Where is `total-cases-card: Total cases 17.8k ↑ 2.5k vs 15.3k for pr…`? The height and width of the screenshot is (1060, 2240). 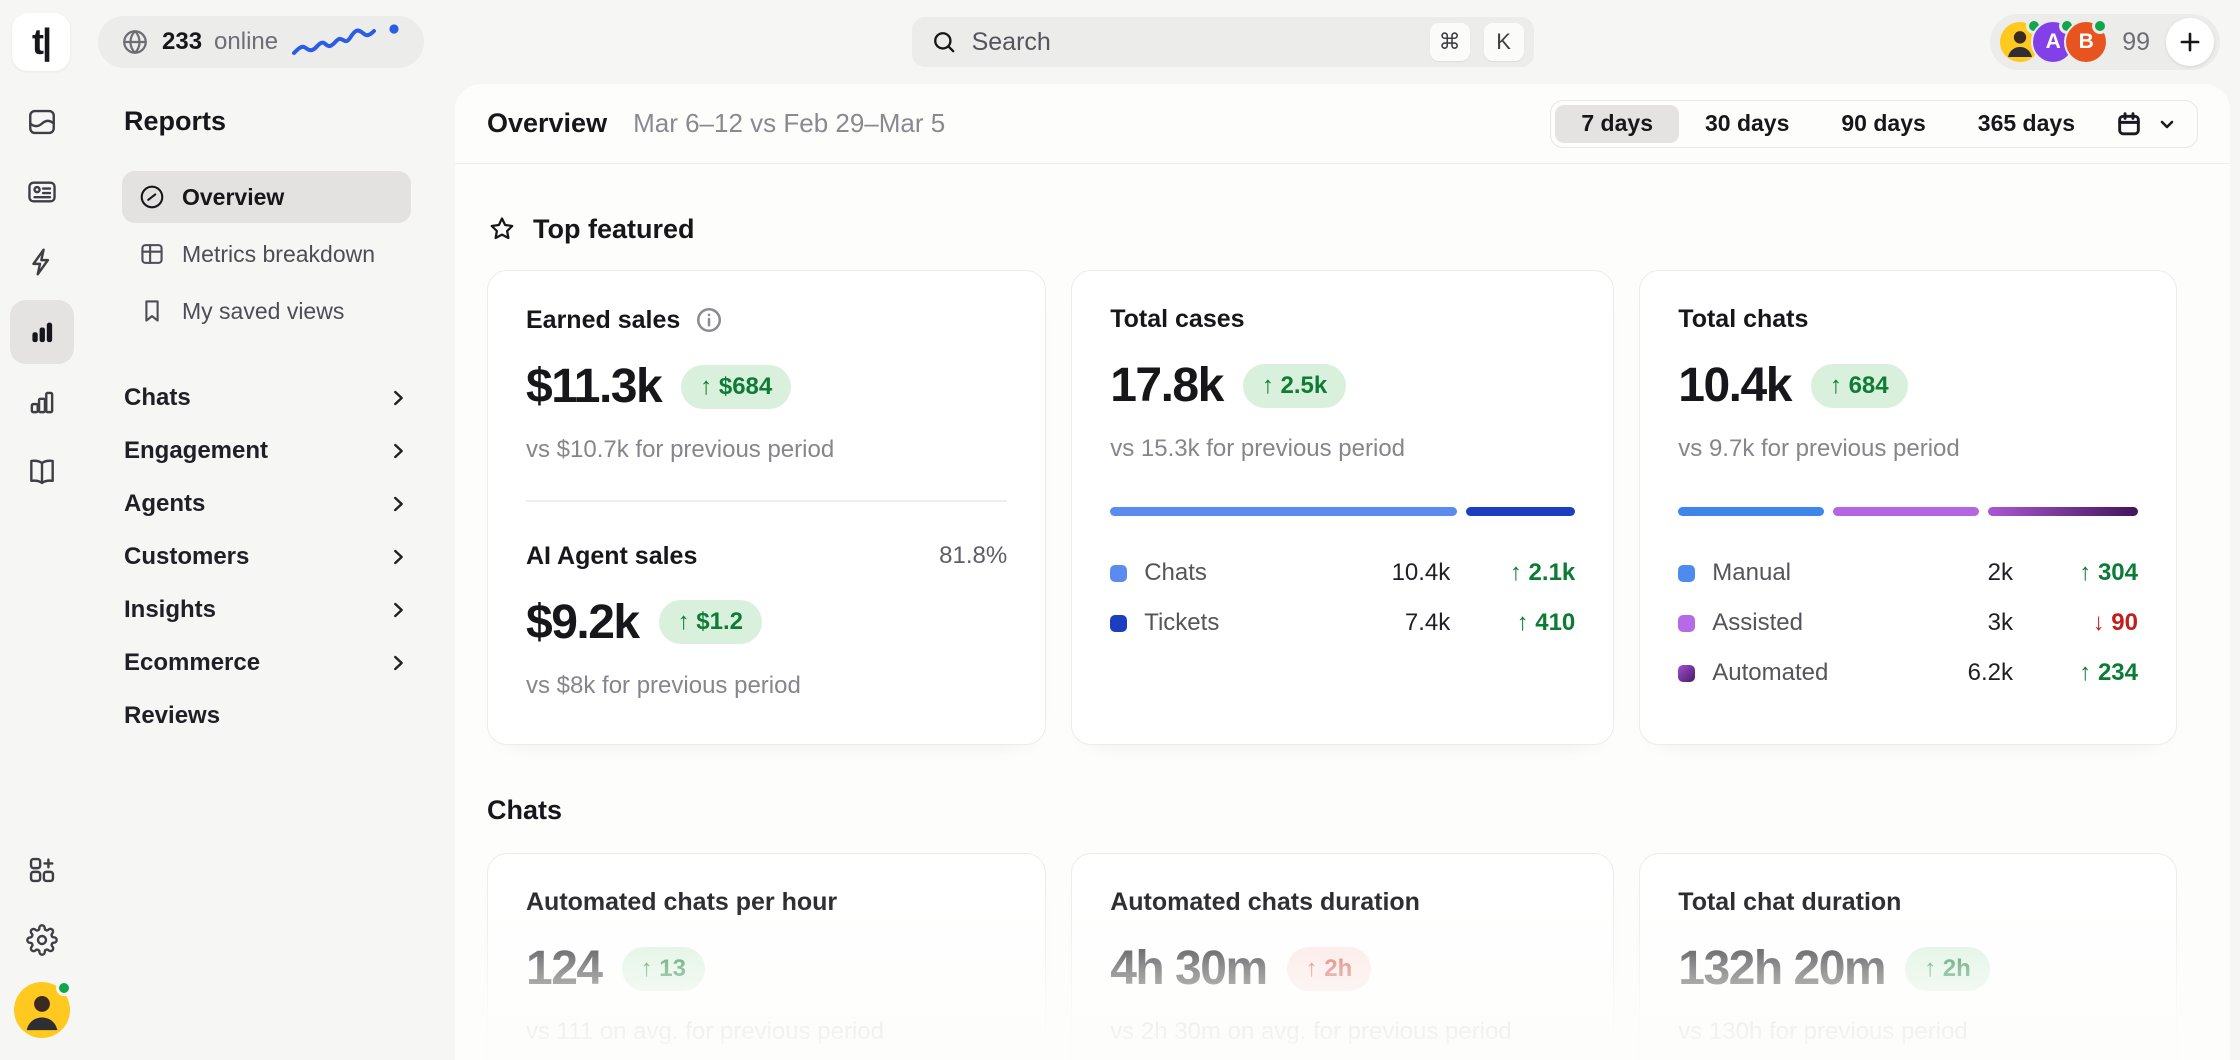 total-cases-card: Total cases 17.8k ↑ 2.5k vs 15.3k for pr… is located at coordinates (1343, 507).